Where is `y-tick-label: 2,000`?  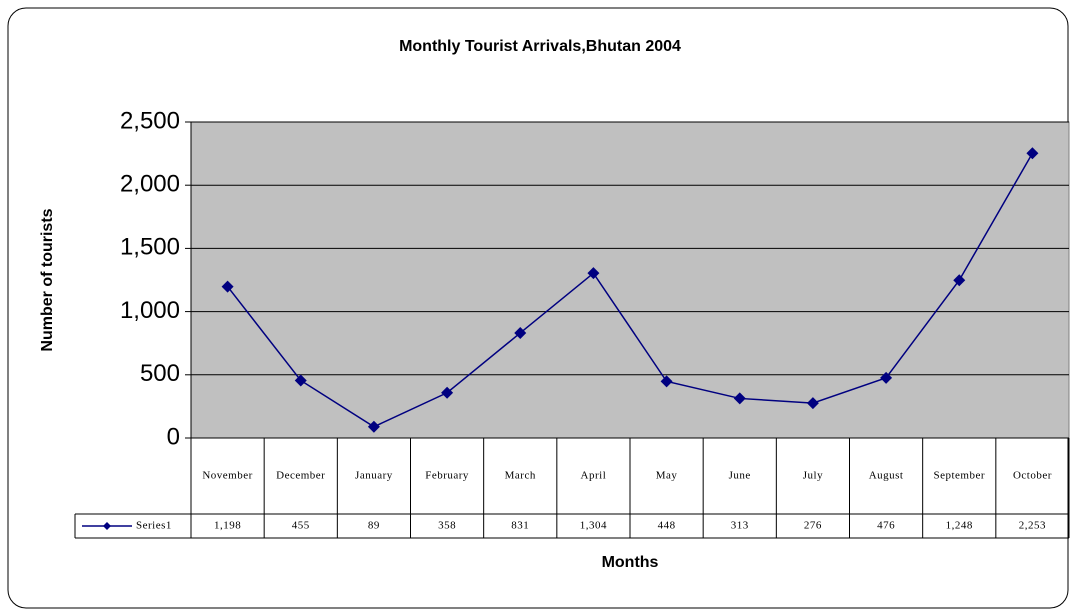 y-tick-label: 2,000 is located at coordinates (150, 184).